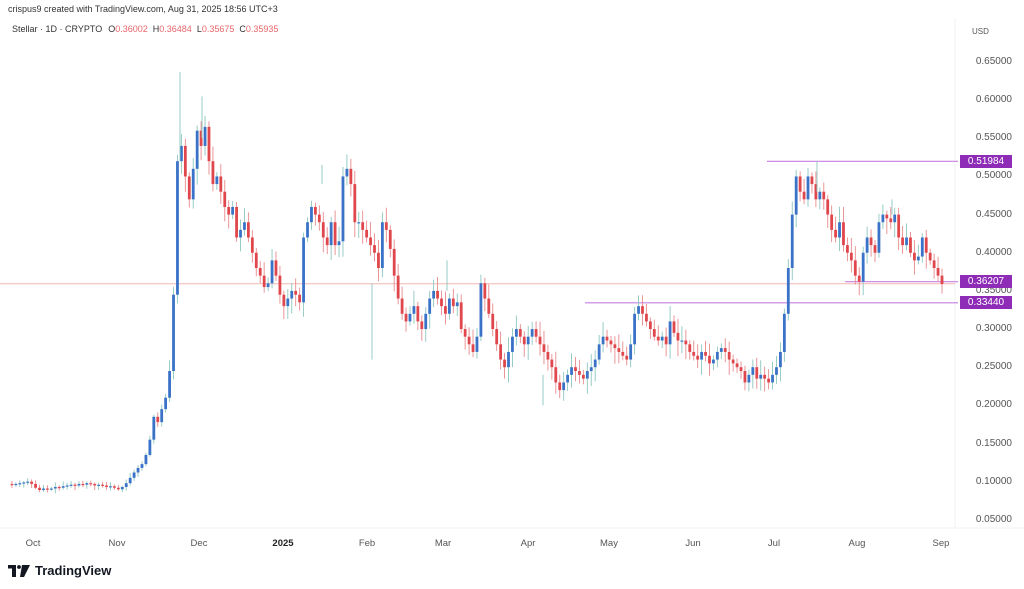 The height and width of the screenshot is (589, 1024). I want to click on time-tick: Dec, so click(199, 543).